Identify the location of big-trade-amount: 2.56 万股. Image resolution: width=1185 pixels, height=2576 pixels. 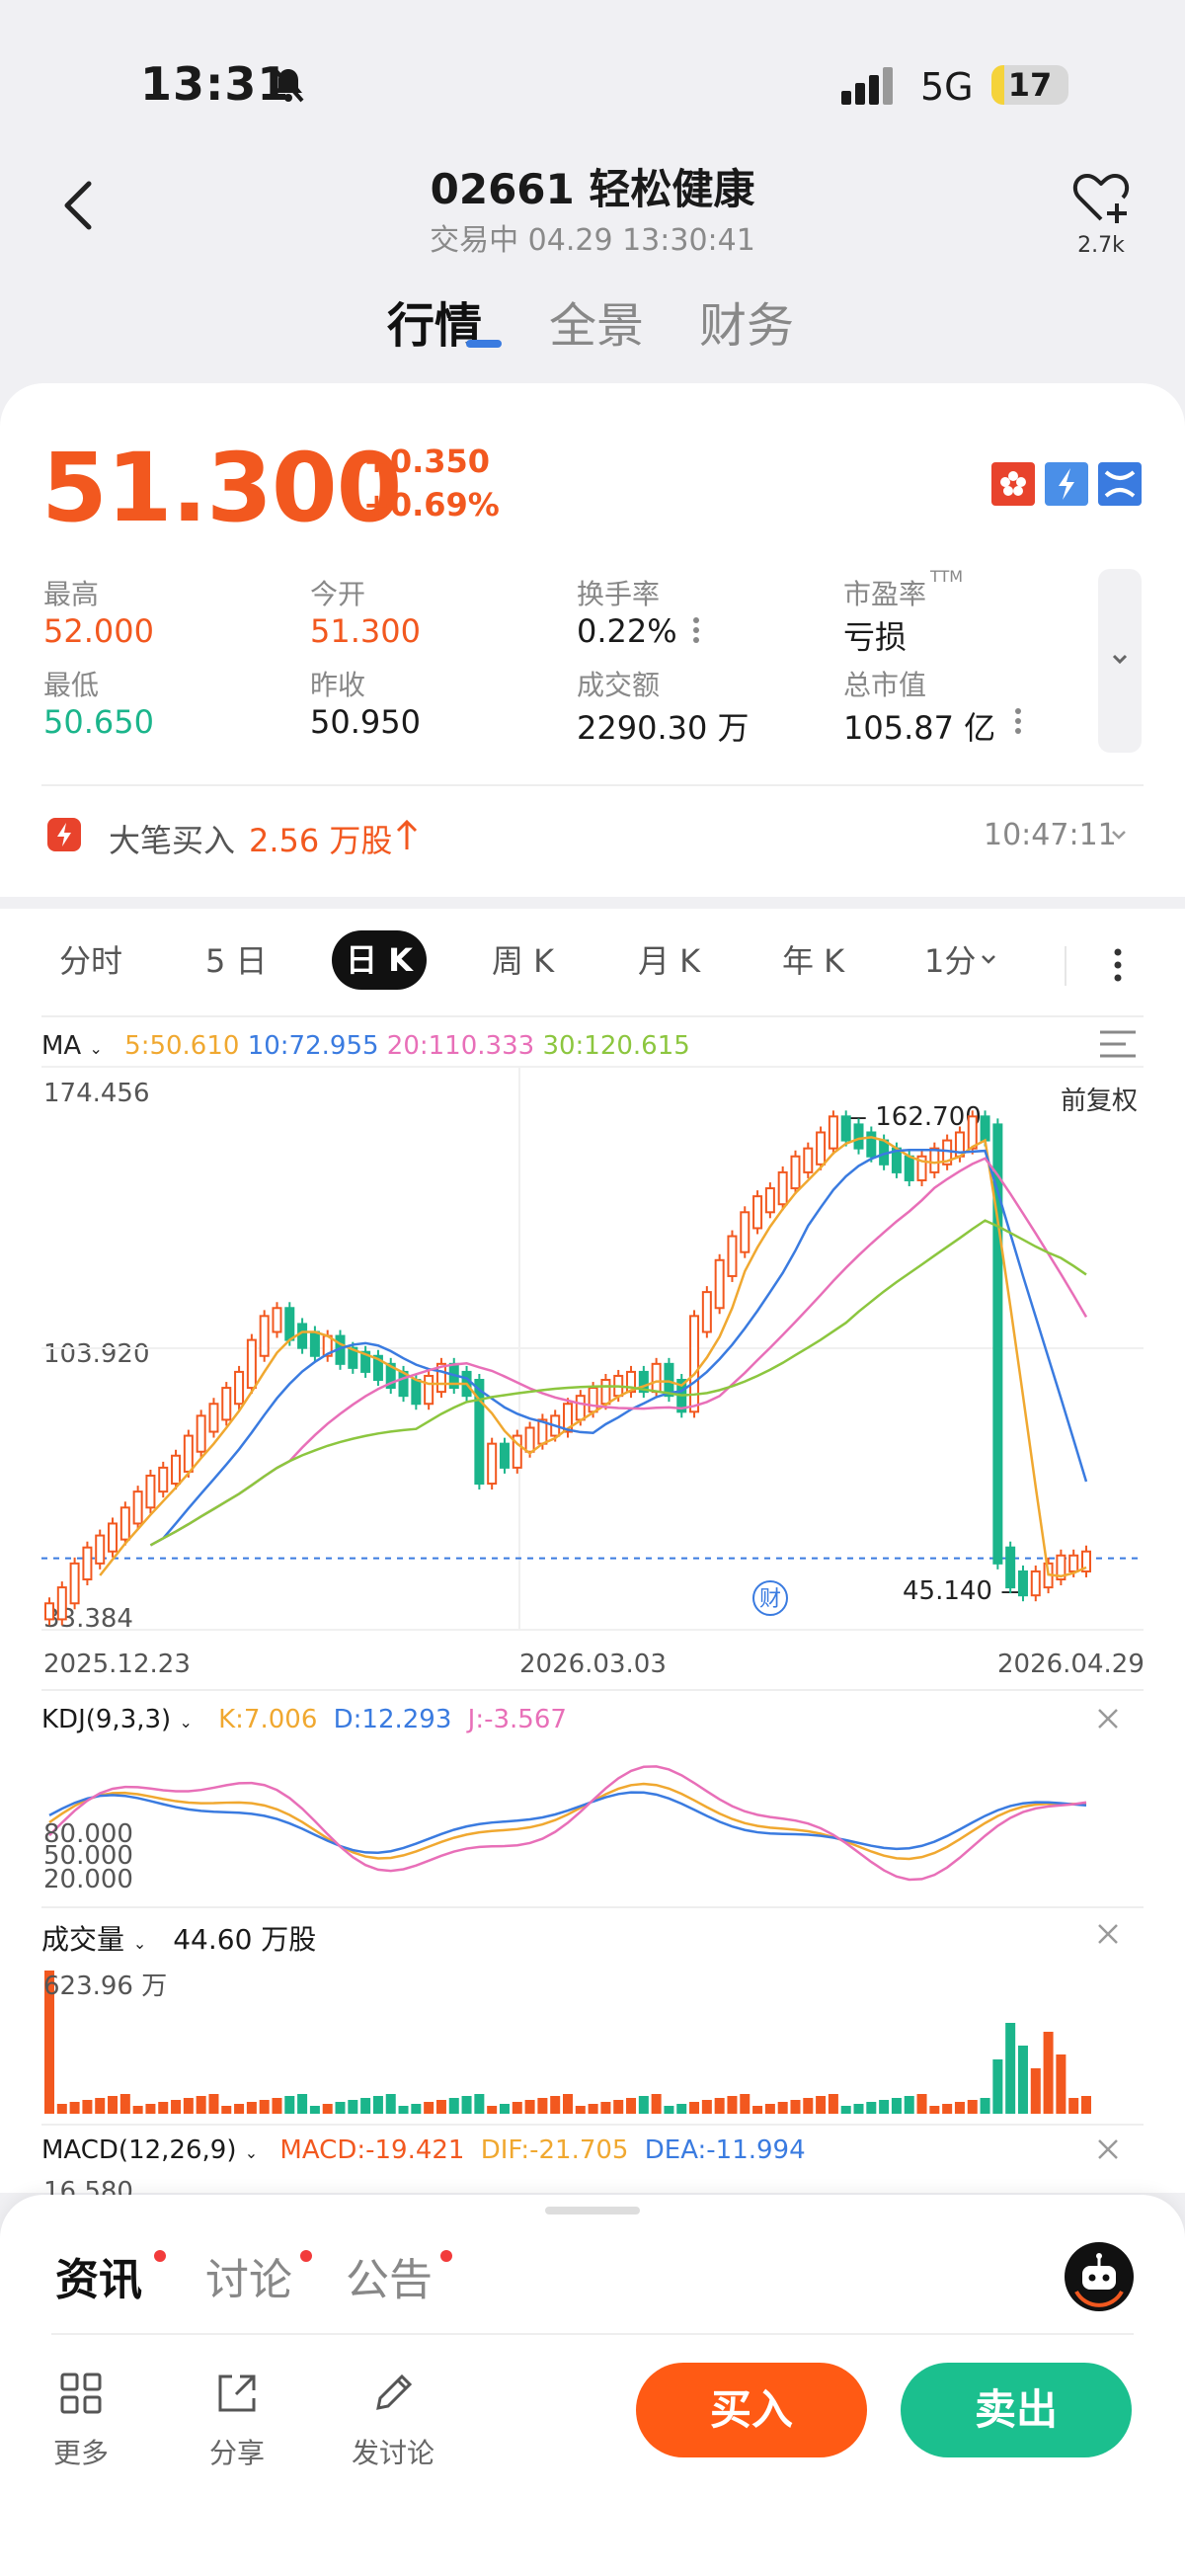
(321, 840).